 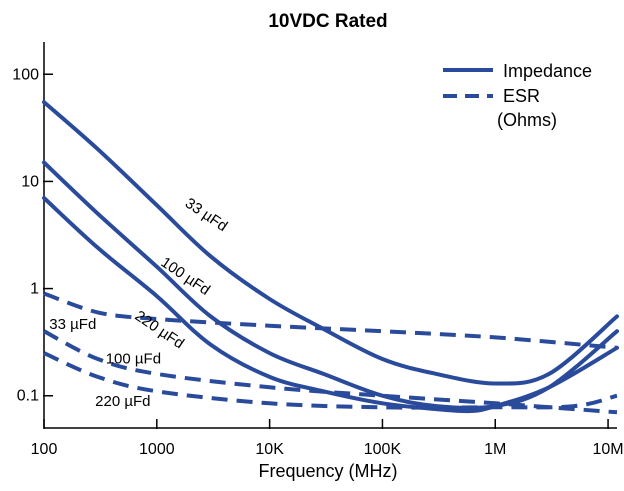 I want to click on curve-annotation-label: 100 µFd, so click(x=133, y=358).